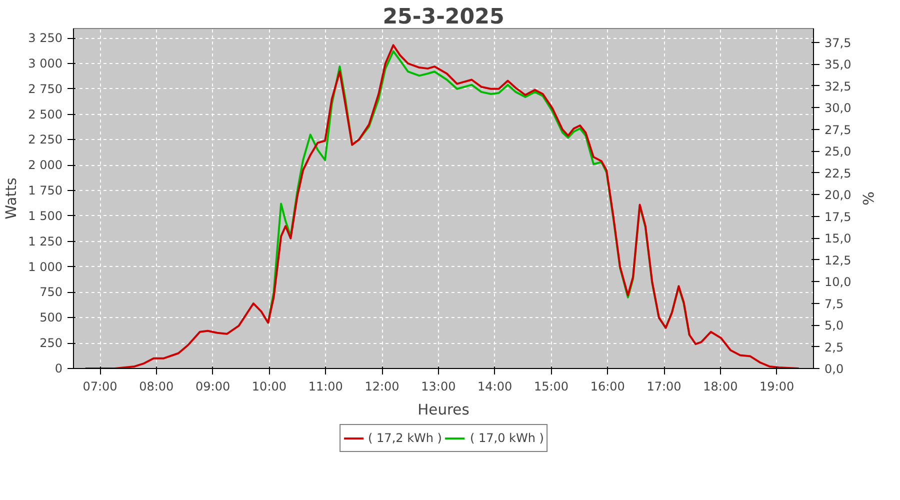 The image size is (900, 500). I want to click on y2-tick-label: 25,0, so click(838, 151).